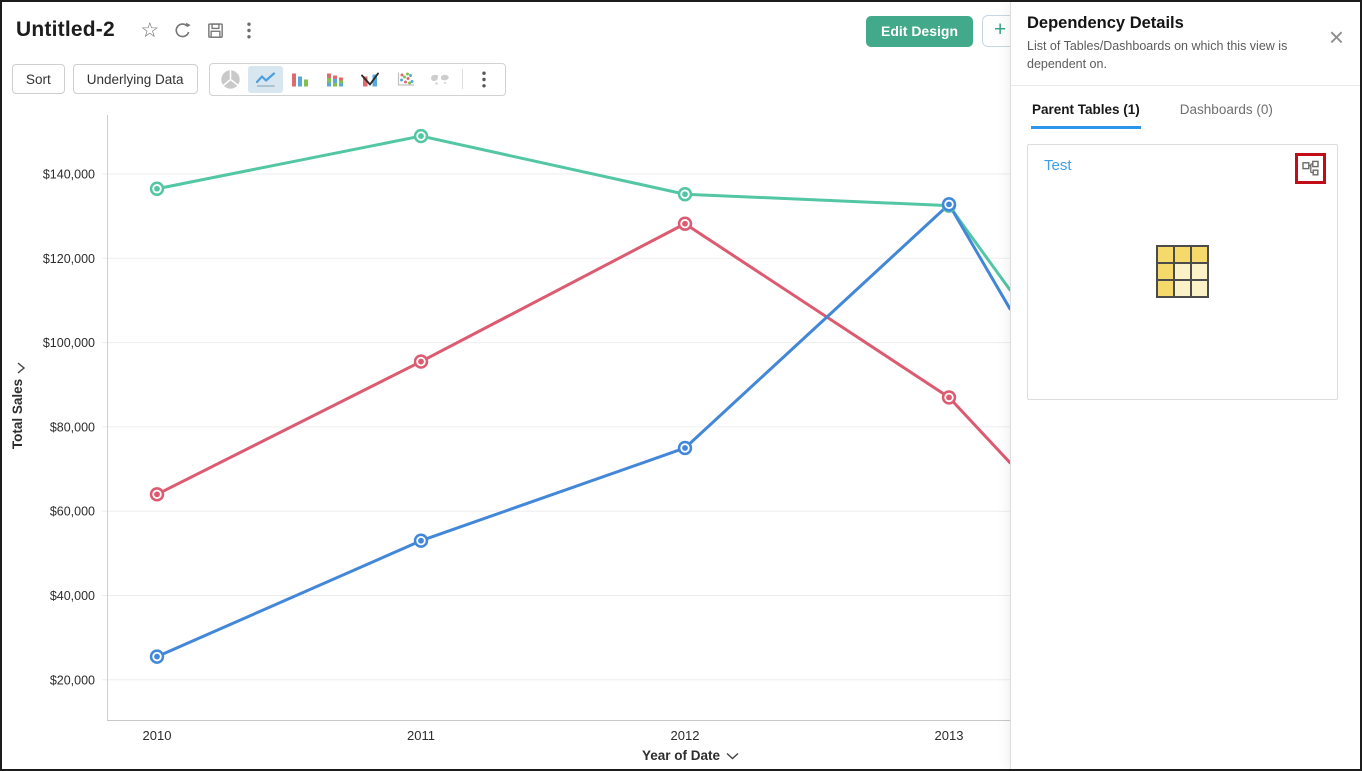 The width and height of the screenshot is (1362, 771). Describe the element at coordinates (183, 30) in the screenshot. I see `refresh-icon` at that location.